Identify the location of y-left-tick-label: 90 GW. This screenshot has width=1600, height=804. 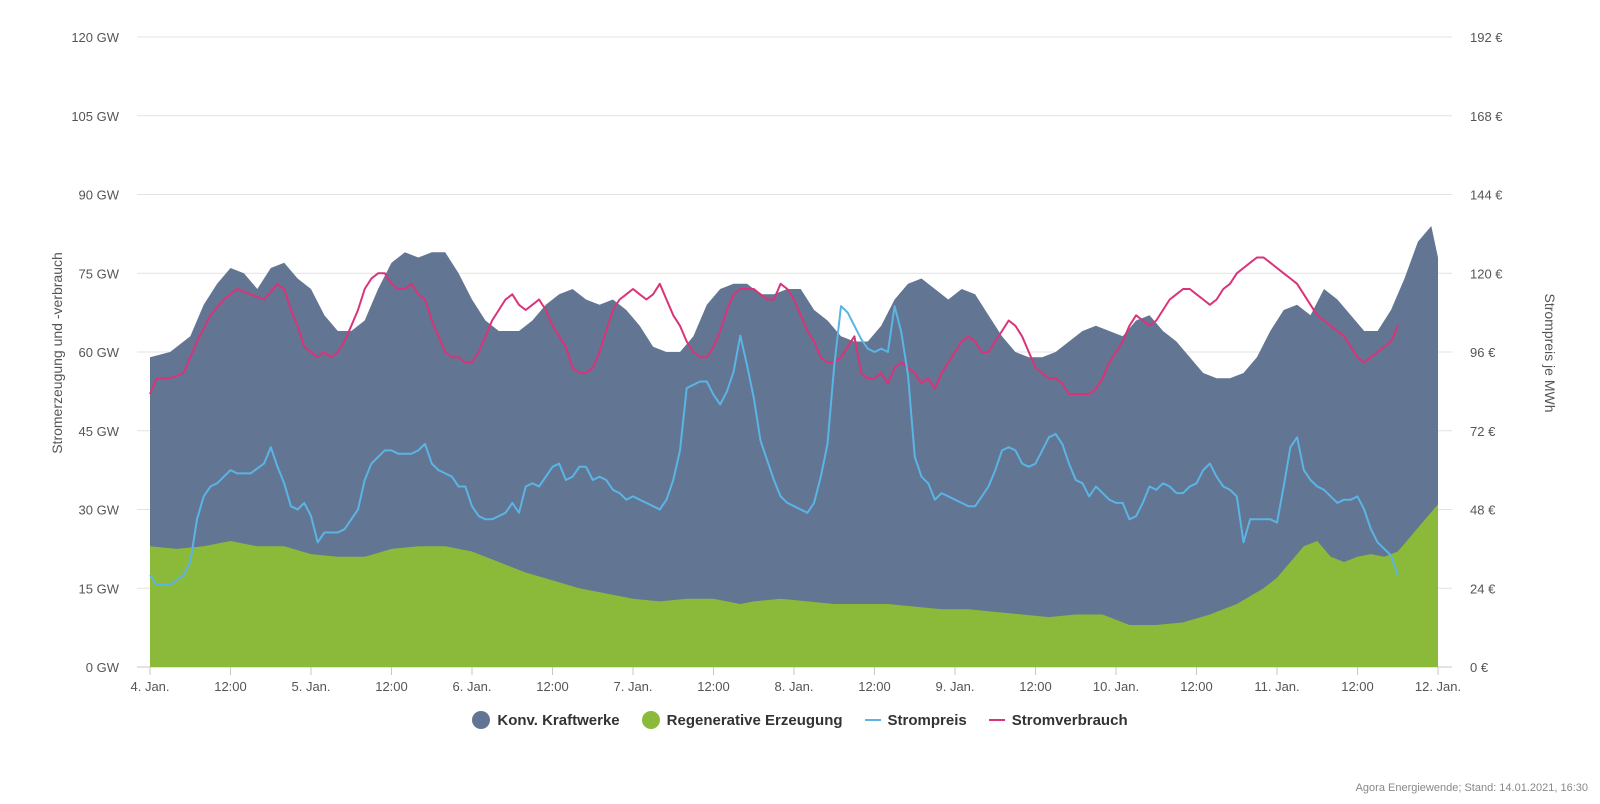
(99, 195).